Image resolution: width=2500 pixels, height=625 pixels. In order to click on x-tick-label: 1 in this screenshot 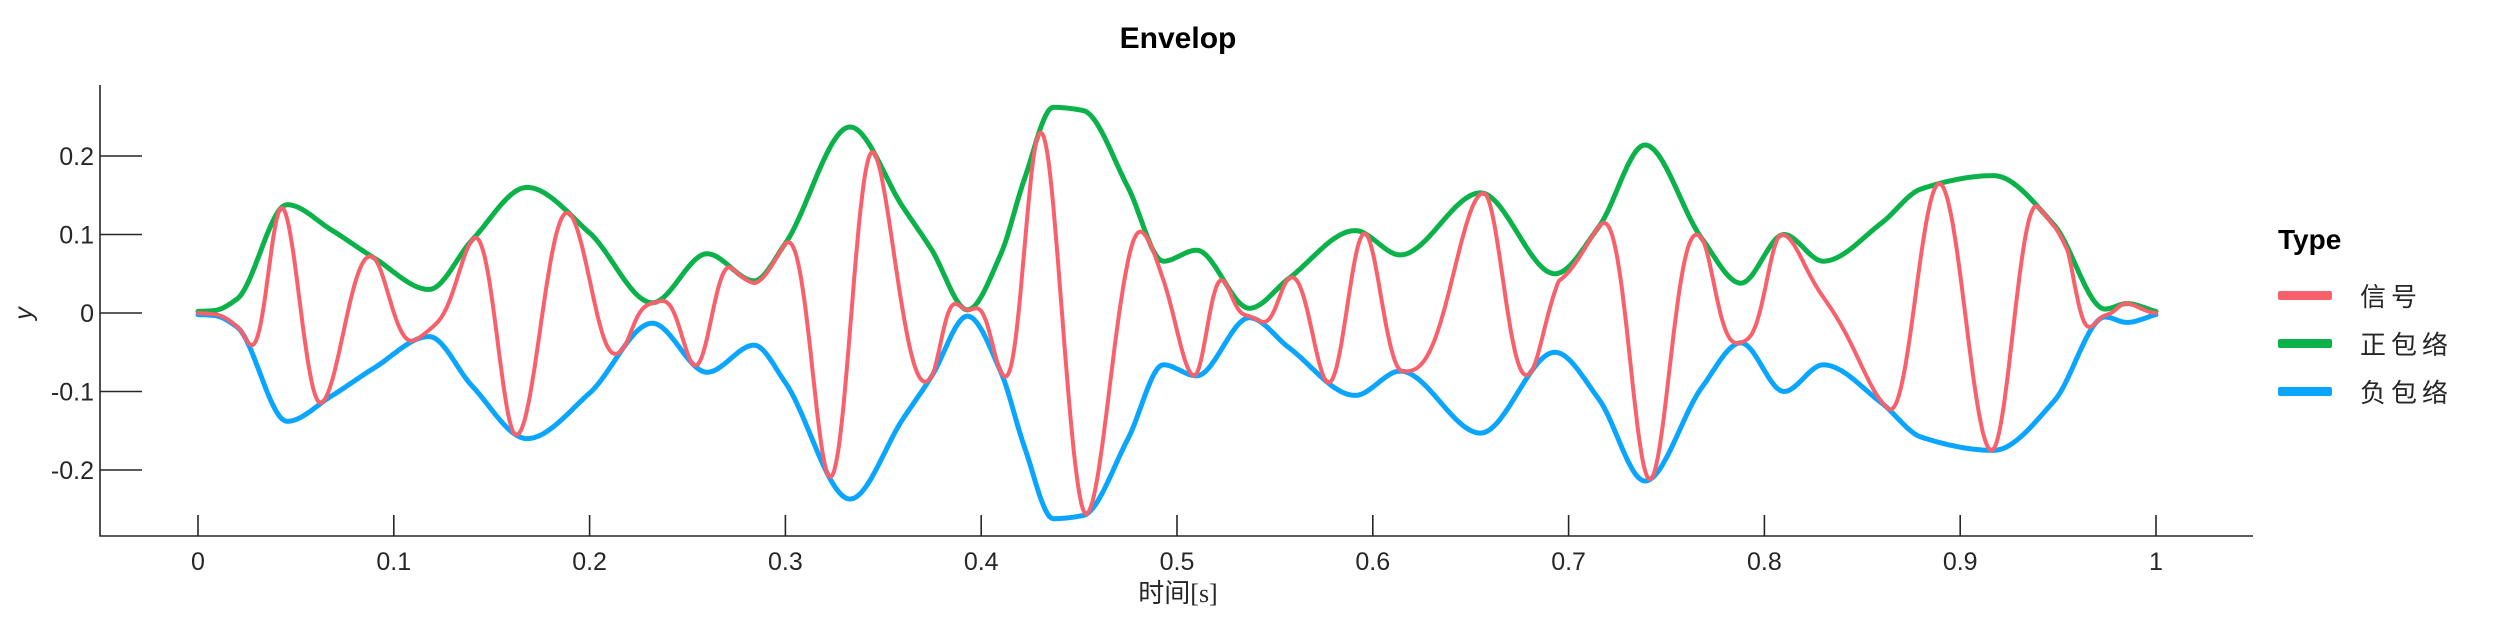, I will do `click(2156, 562)`.